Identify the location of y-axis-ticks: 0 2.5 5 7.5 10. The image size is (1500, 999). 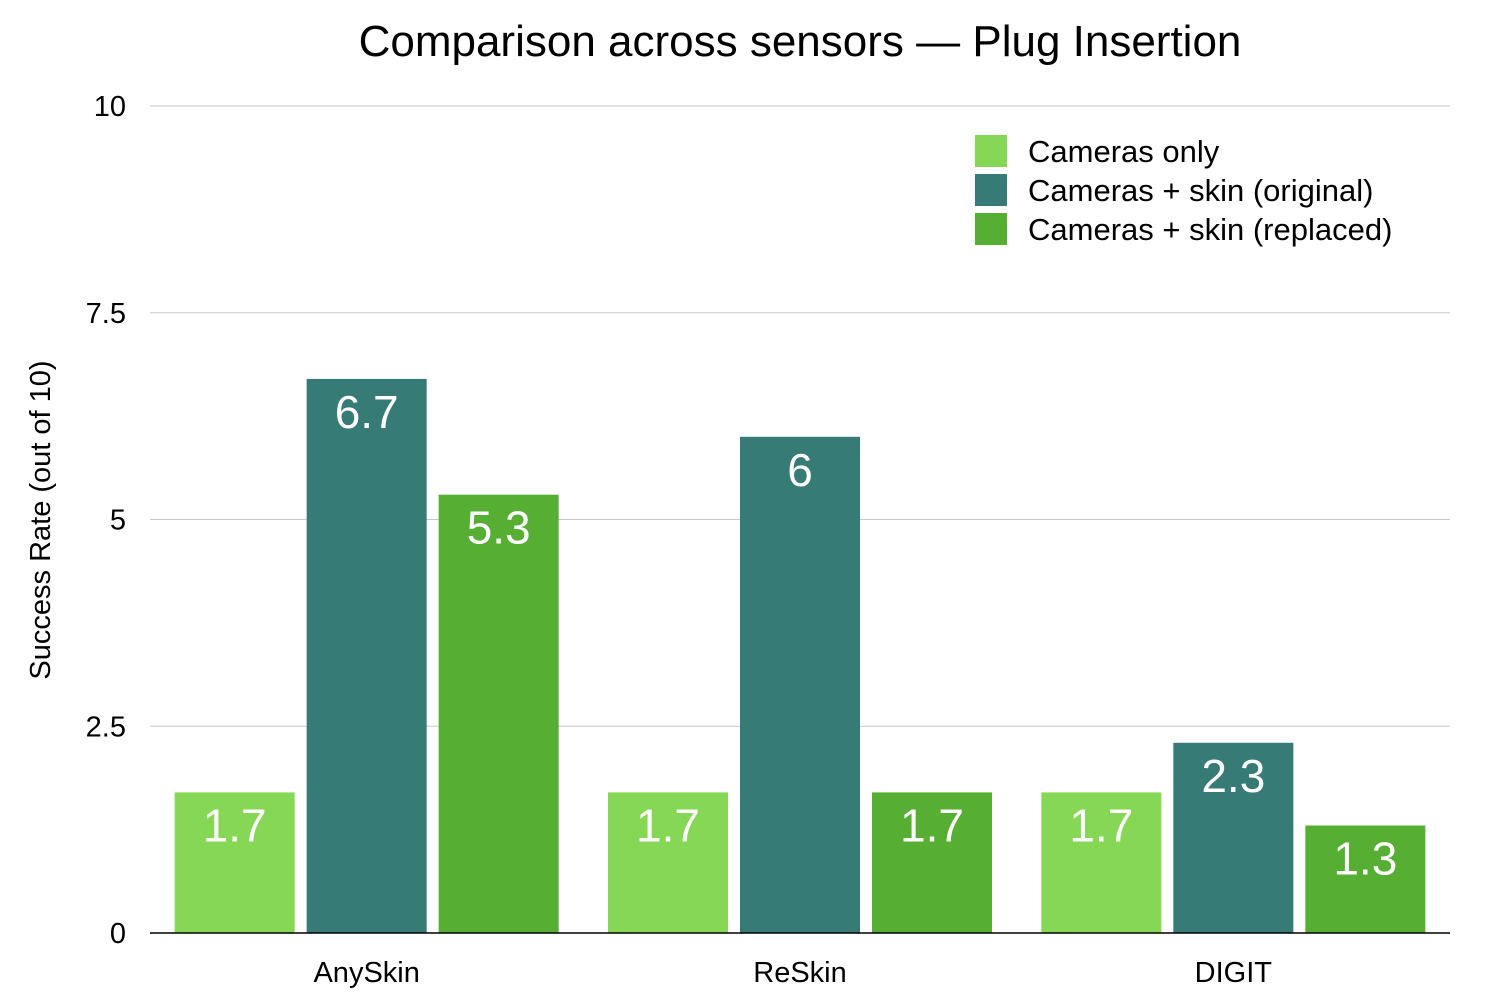
(106, 520).